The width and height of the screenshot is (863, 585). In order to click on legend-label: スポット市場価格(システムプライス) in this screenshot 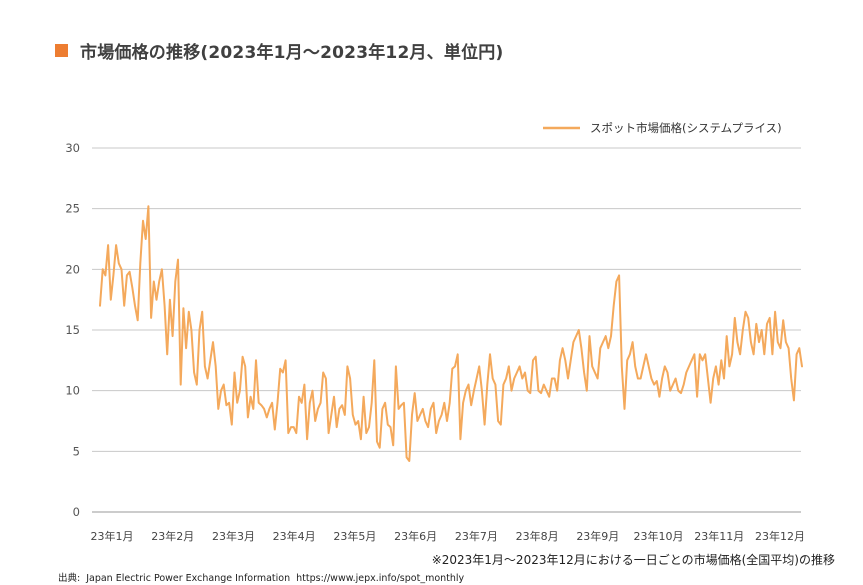, I will do `click(686, 128)`.